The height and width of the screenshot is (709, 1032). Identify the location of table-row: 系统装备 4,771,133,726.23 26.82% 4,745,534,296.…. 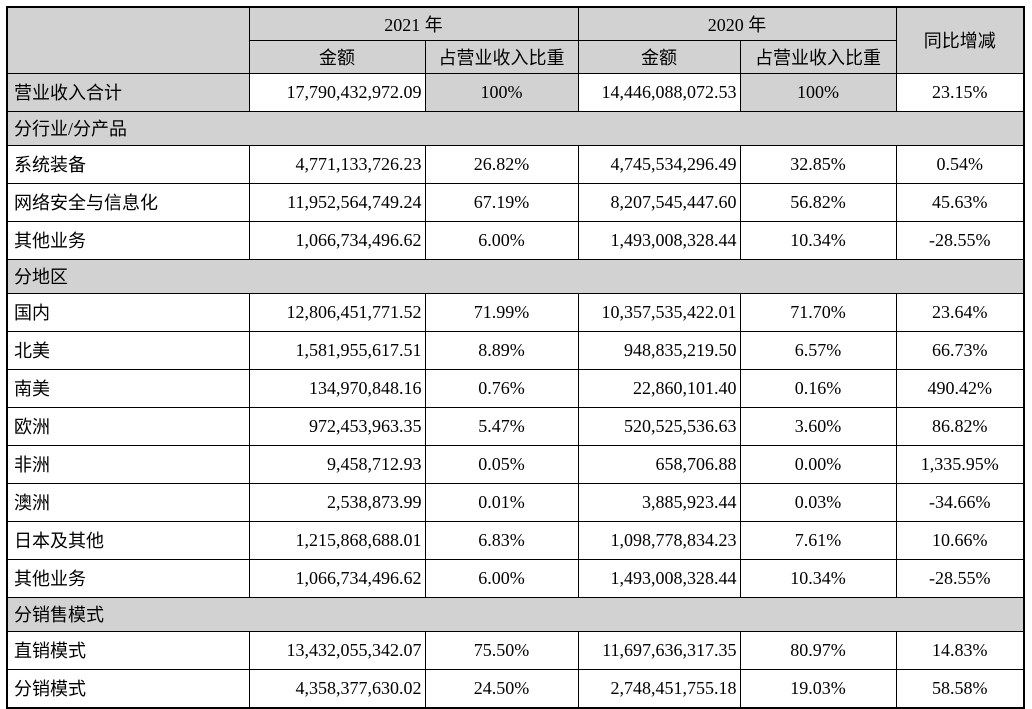
(515, 164).